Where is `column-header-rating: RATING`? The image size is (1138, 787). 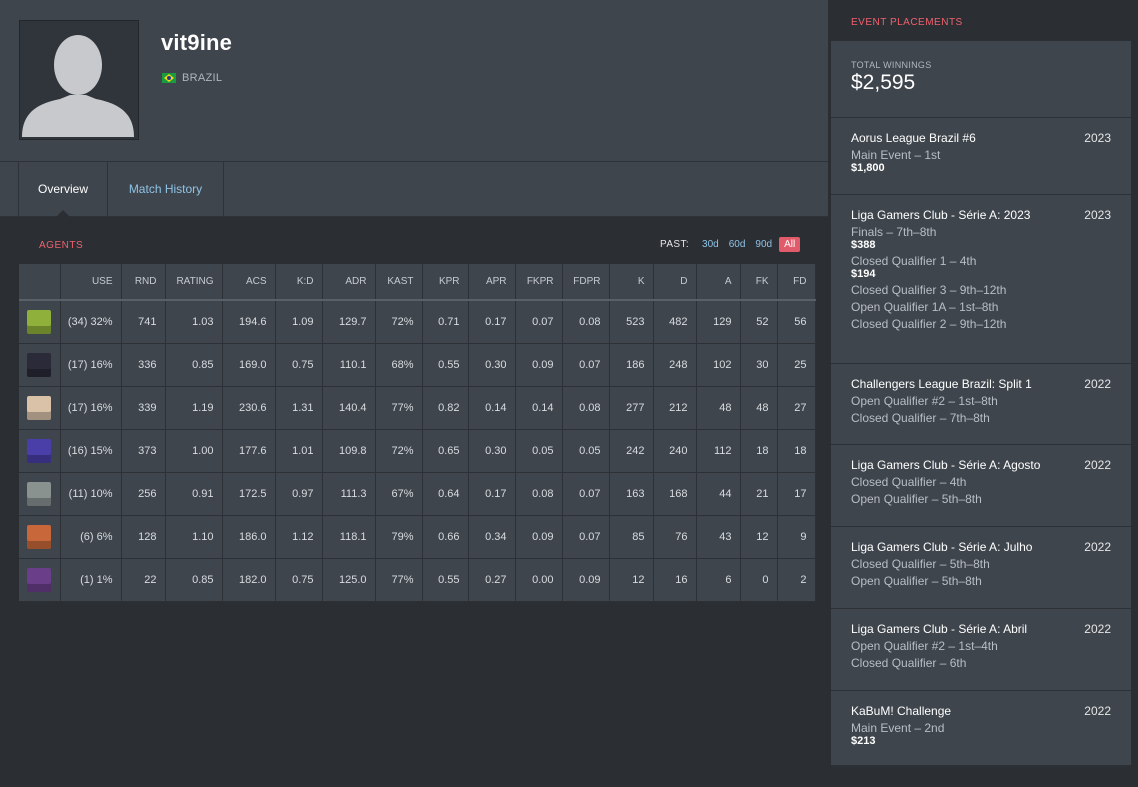 column-header-rating: RATING is located at coordinates (194, 282).